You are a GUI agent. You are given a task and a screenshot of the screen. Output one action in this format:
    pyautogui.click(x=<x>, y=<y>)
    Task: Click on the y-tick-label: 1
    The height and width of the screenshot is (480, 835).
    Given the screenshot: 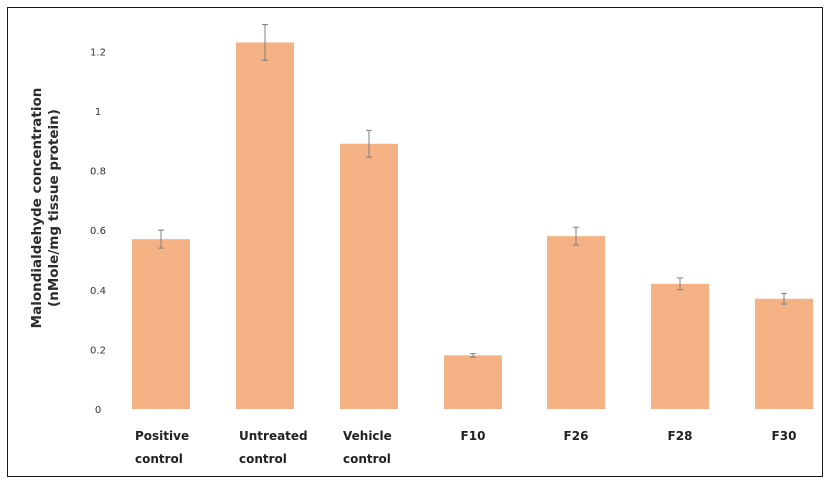 What is the action you would take?
    pyautogui.click(x=98, y=112)
    